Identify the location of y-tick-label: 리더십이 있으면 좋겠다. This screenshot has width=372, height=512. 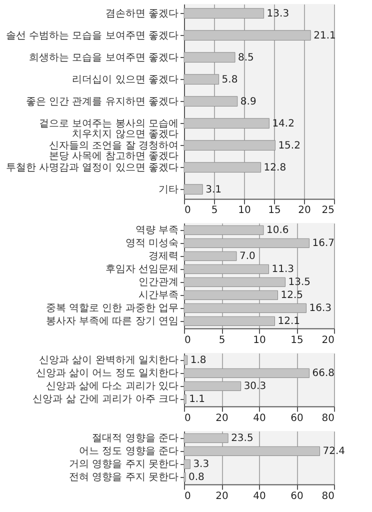
(125, 80).